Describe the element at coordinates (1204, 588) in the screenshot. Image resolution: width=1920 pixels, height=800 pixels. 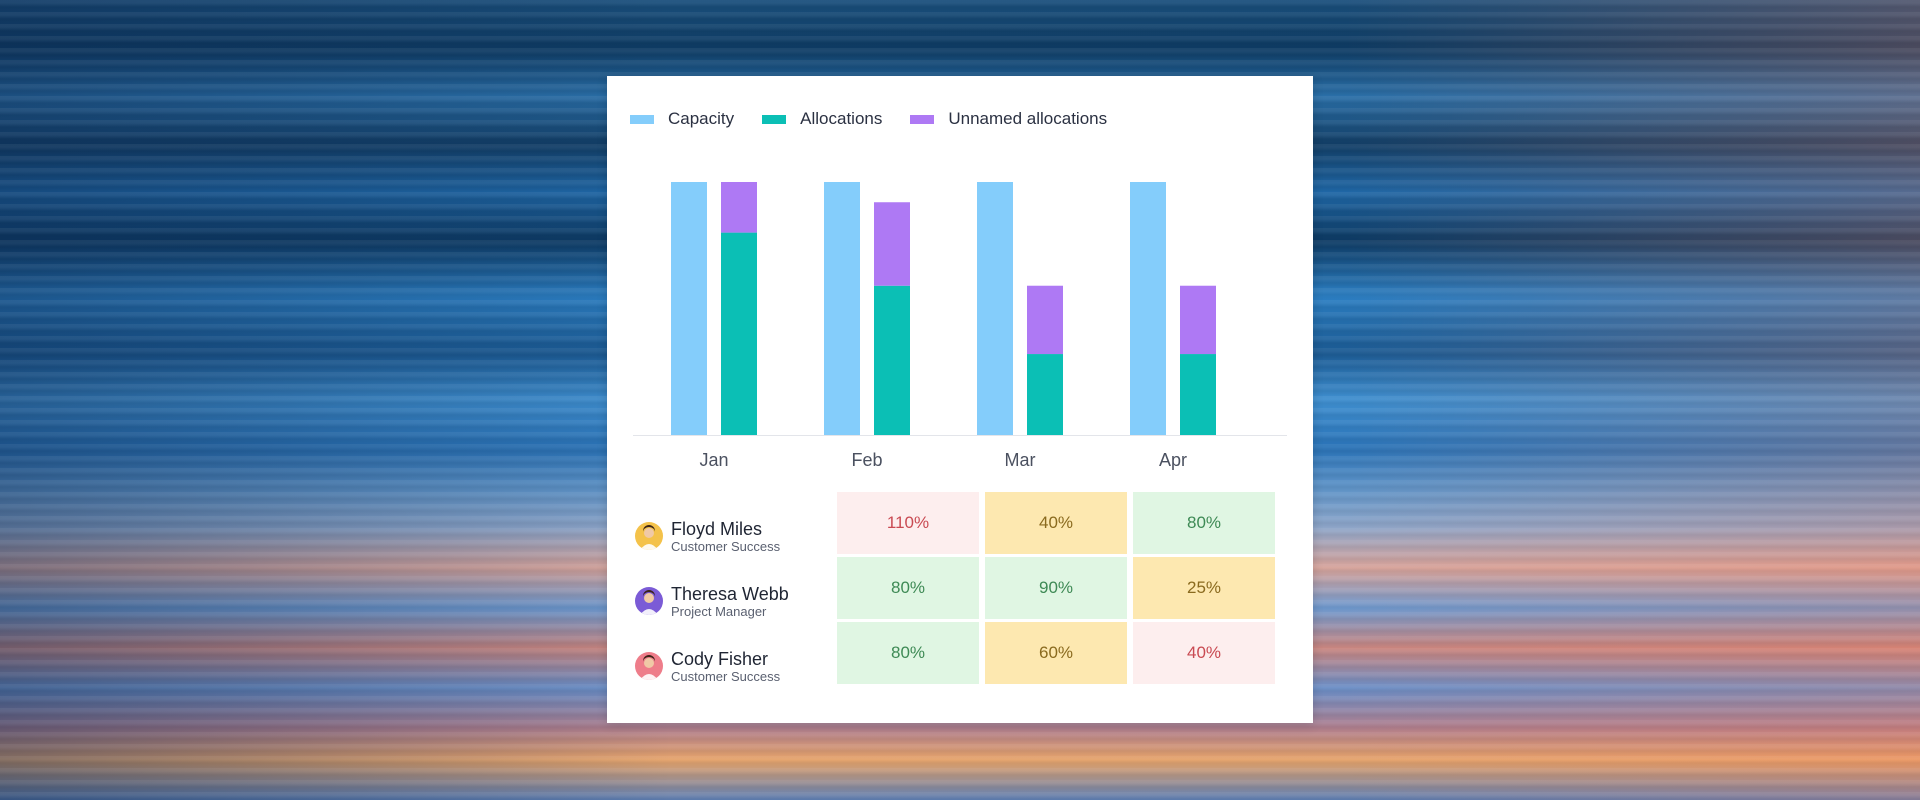
I see `allocation-cell: 25%` at that location.